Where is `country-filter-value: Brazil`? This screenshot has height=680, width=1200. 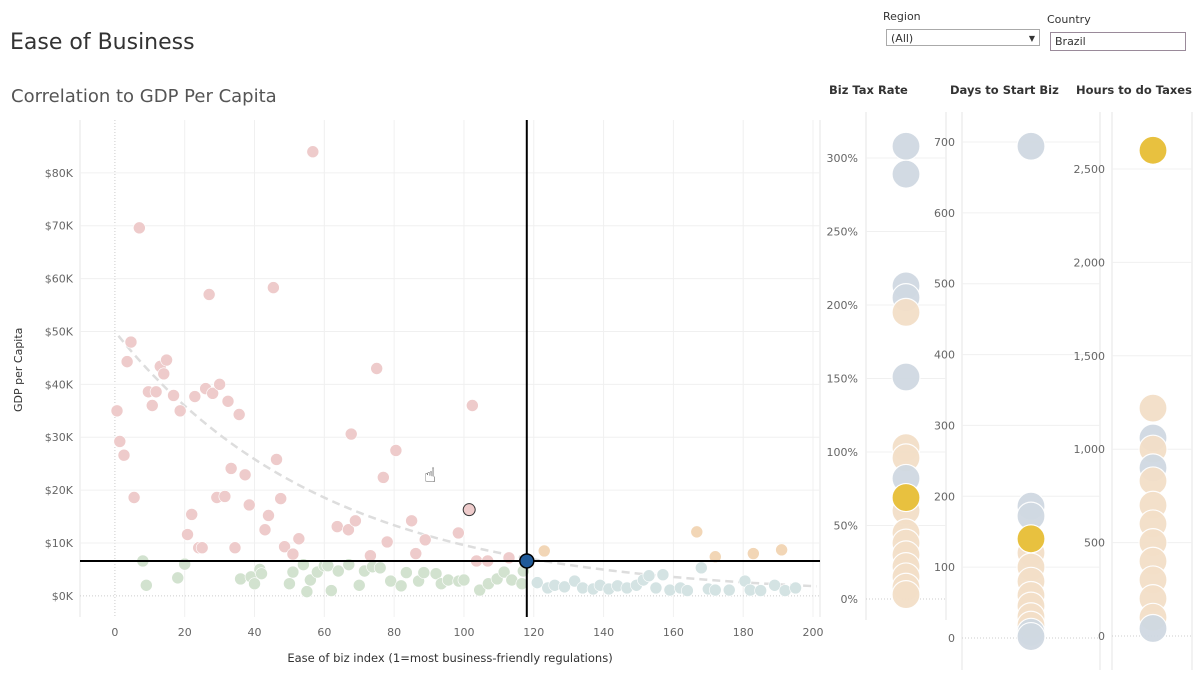 country-filter-value: Brazil is located at coordinates (1070, 41).